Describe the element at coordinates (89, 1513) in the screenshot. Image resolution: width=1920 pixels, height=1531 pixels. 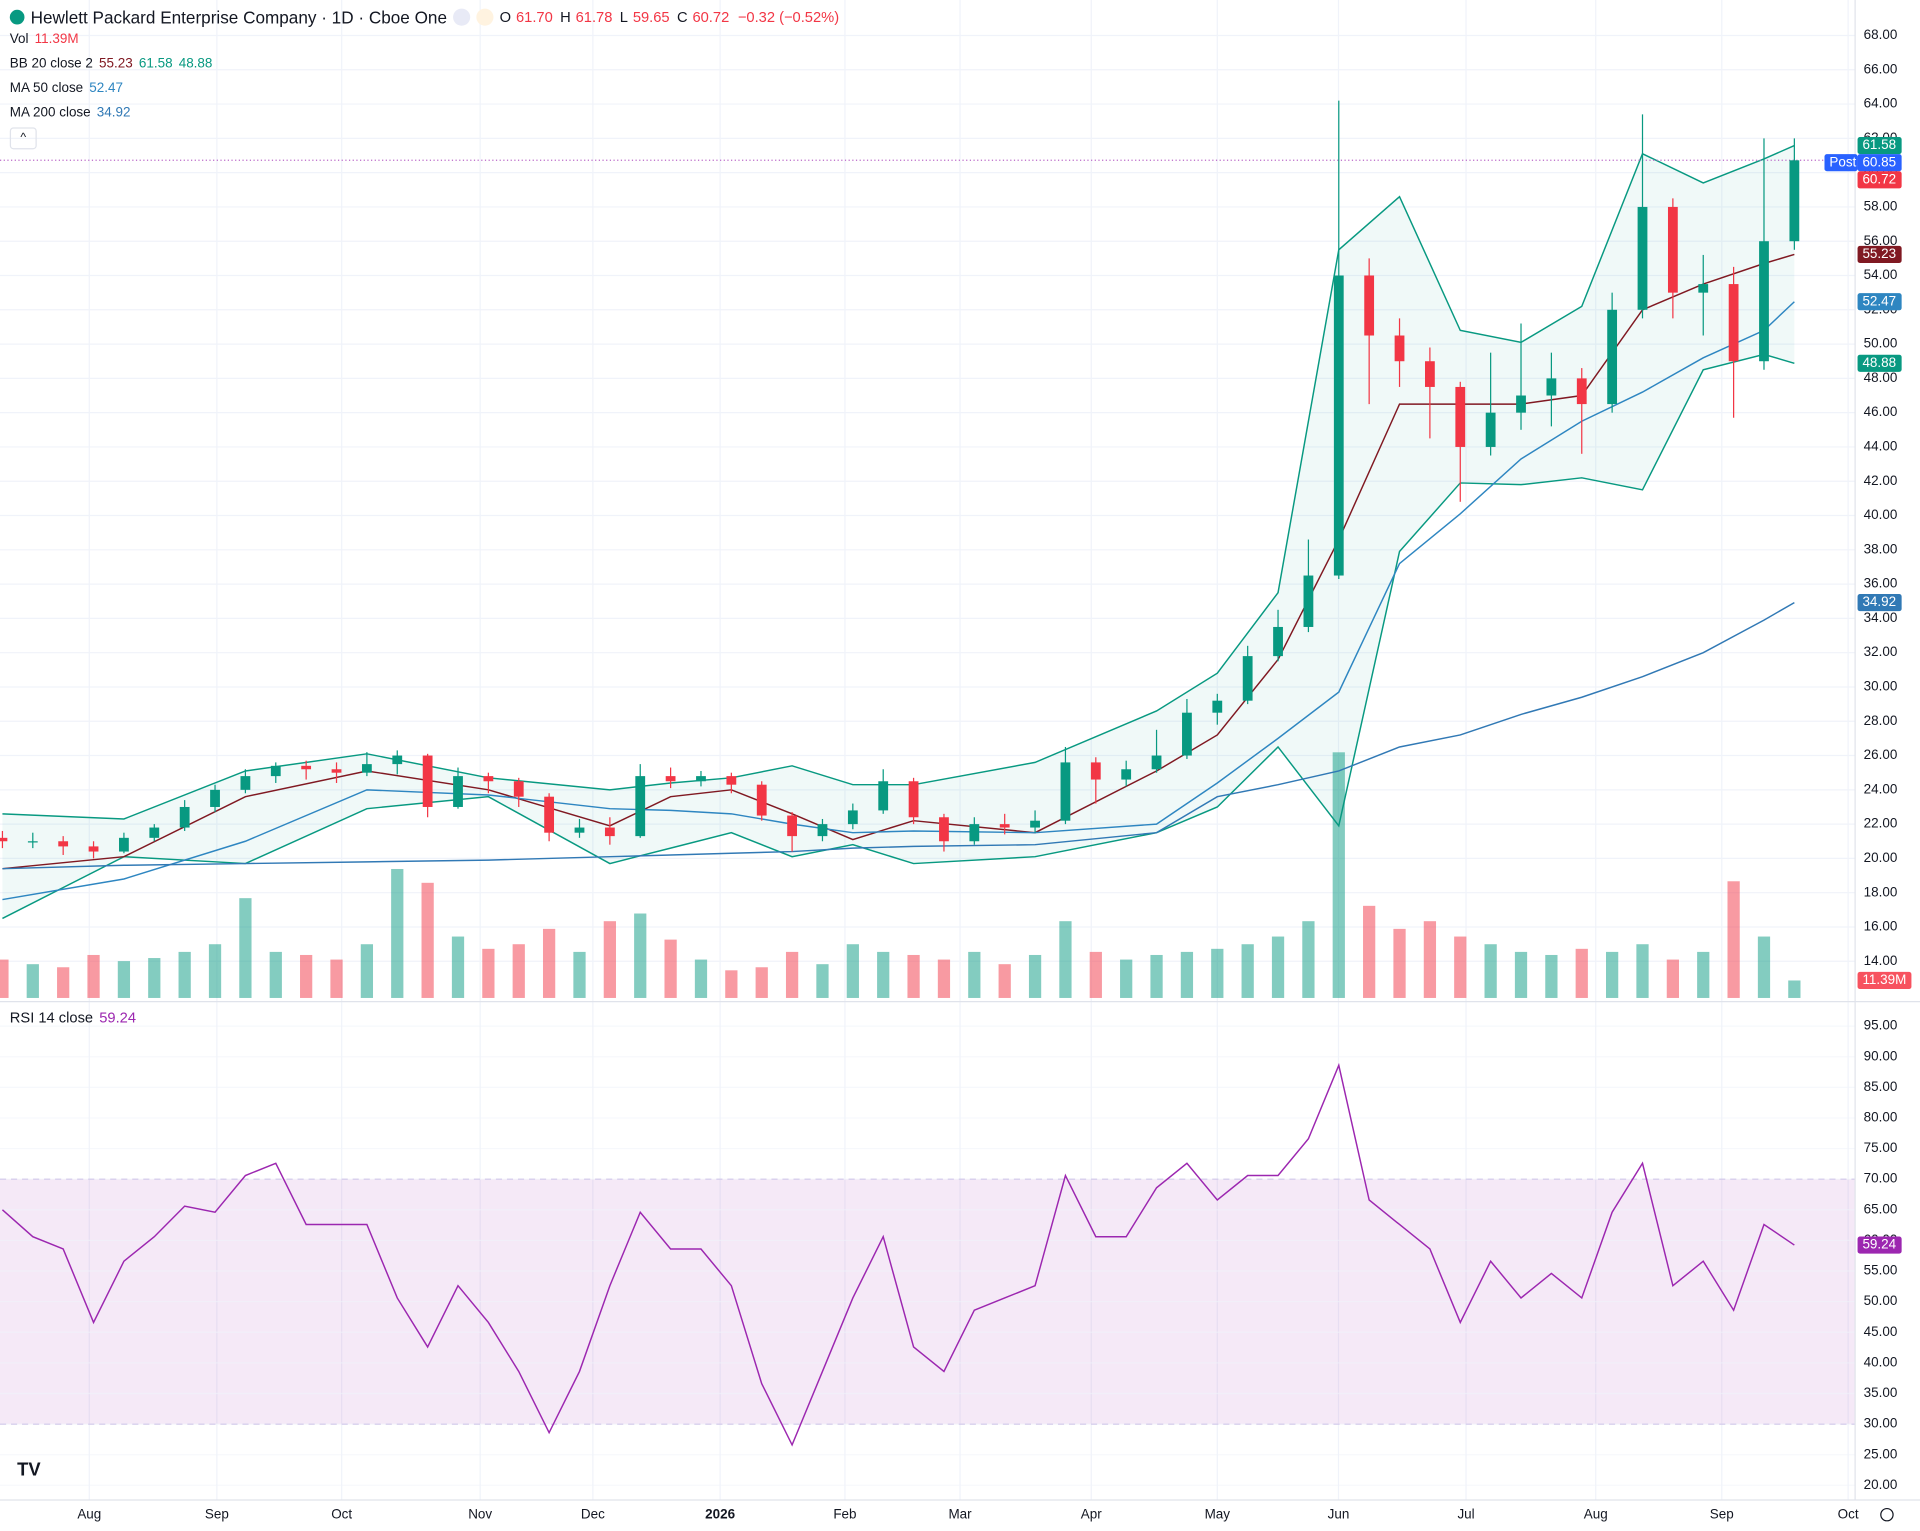
I see `x-tick-label: Aug` at that location.